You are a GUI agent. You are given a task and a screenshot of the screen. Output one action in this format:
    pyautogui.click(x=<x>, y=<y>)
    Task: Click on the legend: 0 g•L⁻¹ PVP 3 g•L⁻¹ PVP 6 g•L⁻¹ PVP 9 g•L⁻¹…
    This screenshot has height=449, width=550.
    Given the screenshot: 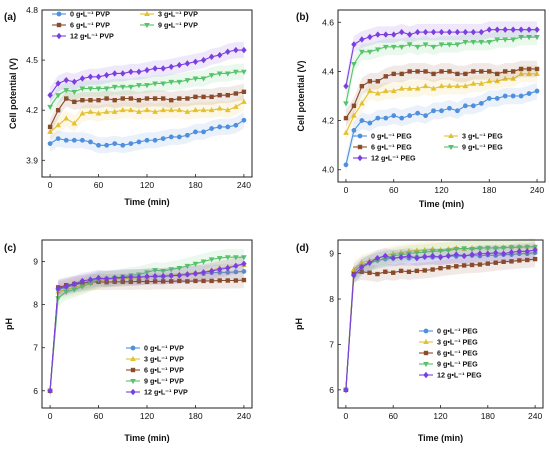 What is the action you would take?
    pyautogui.click(x=157, y=370)
    